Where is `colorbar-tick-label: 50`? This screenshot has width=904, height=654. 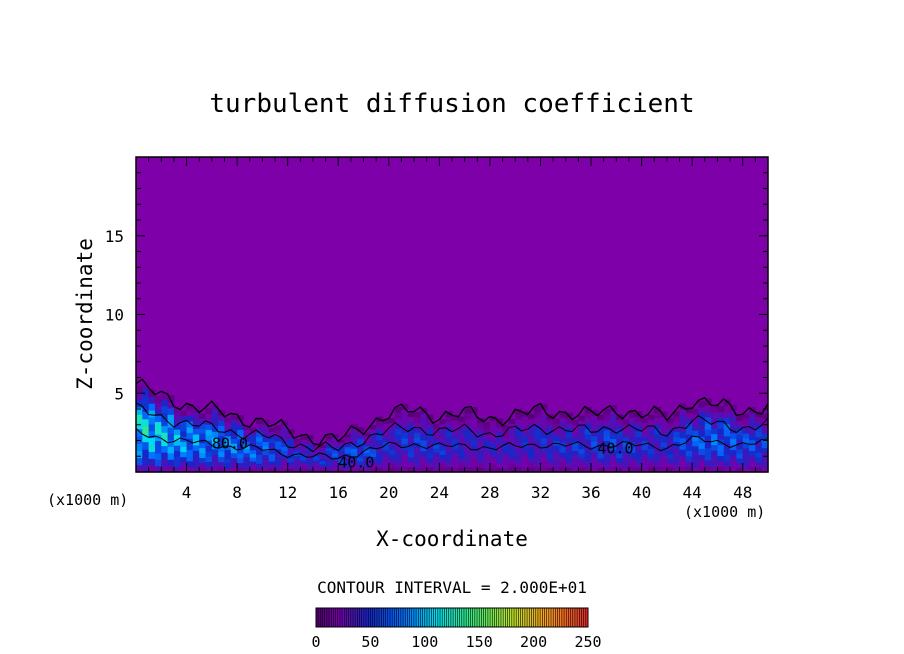
colorbar-tick-label: 50 is located at coordinates (370, 642).